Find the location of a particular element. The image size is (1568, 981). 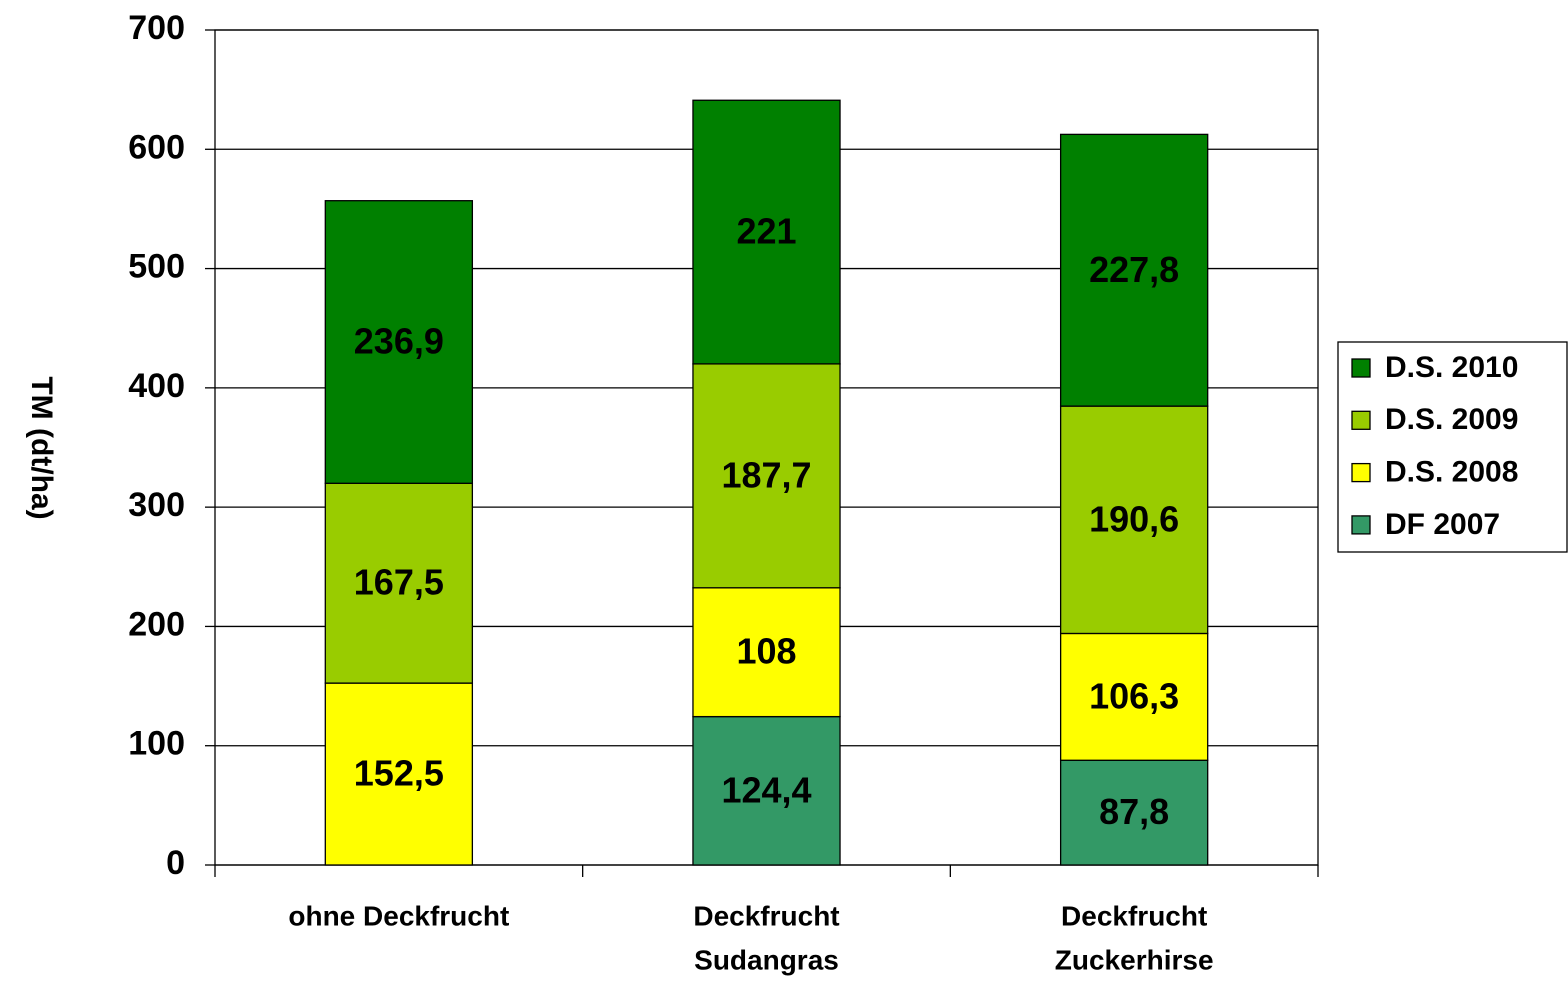

y-tick-label: 700 is located at coordinates (156, 28).